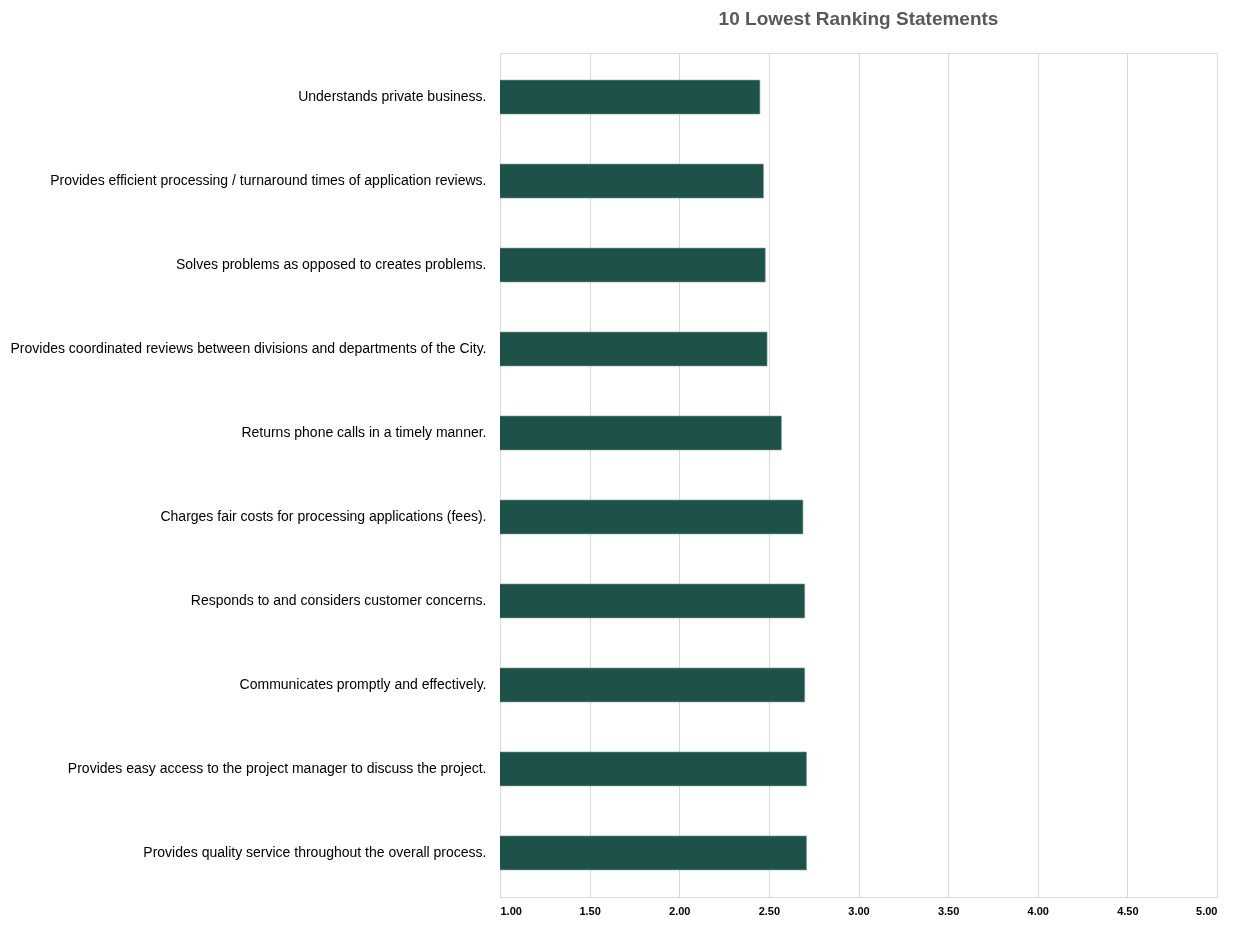  What do you see at coordinates (680, 910) in the screenshot?
I see `x-tick-label: 2.00` at bounding box center [680, 910].